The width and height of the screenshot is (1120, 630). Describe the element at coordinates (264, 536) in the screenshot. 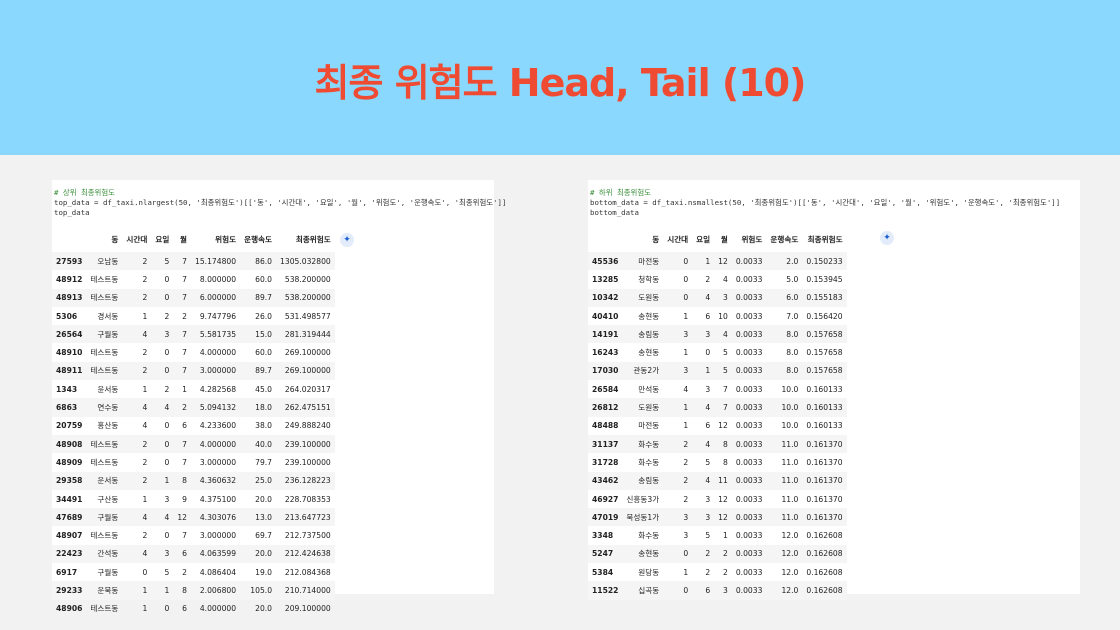

I see `table-cell: 69.7` at that location.